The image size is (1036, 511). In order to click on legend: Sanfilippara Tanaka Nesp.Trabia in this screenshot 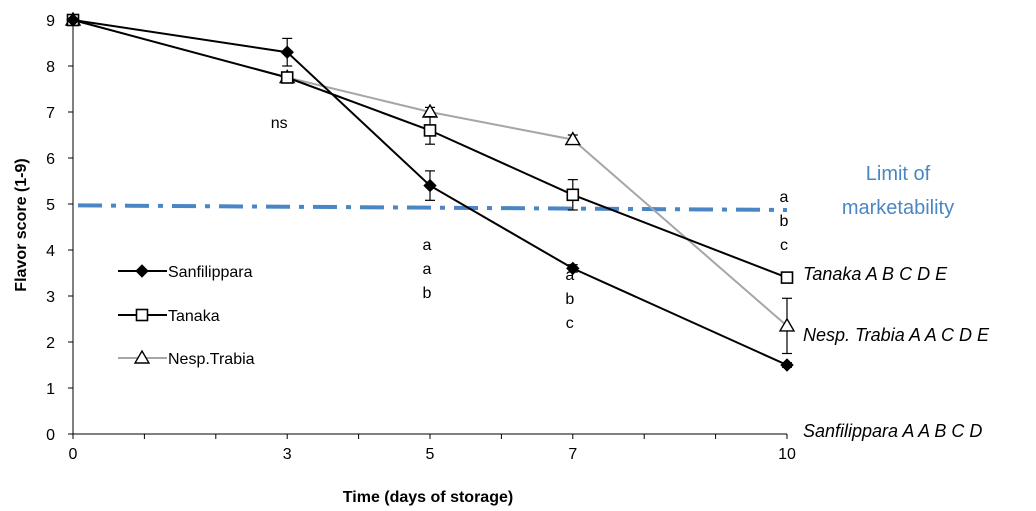, I will do `click(186, 316)`.